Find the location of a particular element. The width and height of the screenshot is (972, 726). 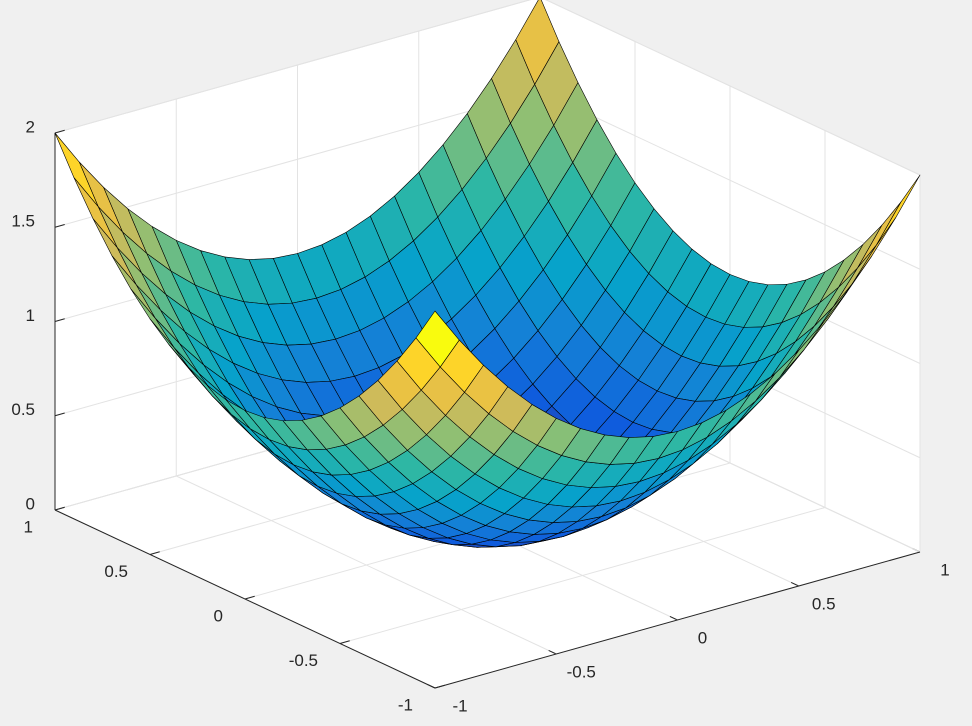

y-tick-label: 1 is located at coordinates (28, 526).